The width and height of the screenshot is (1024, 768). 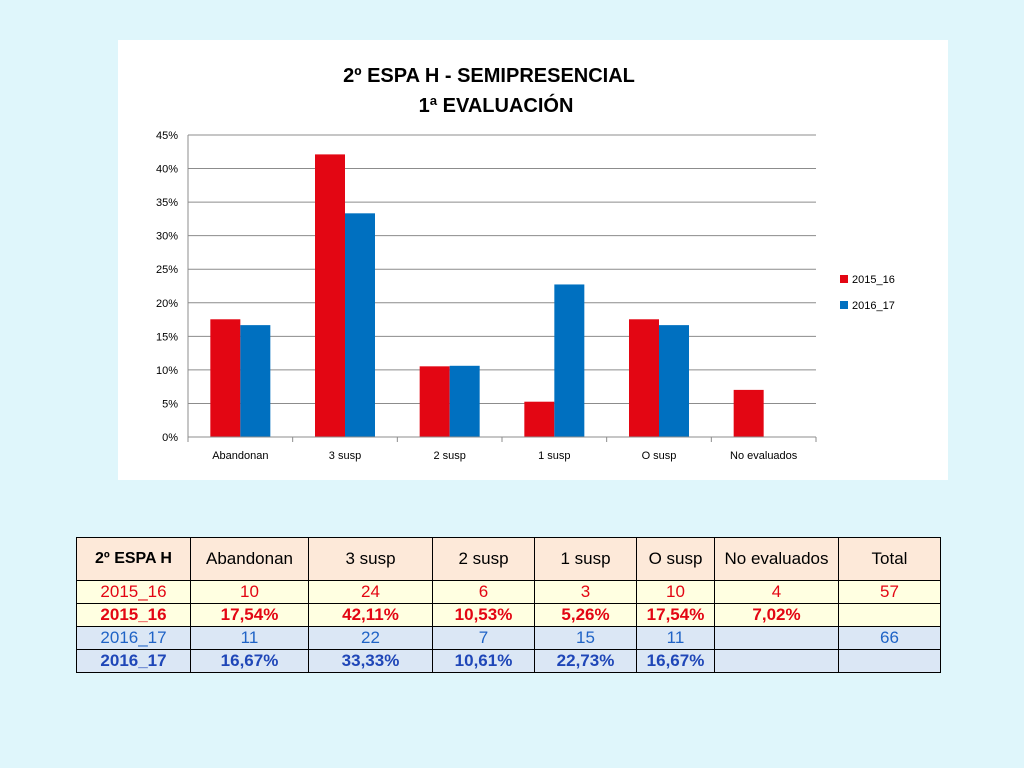 I want to click on legend-label: 2016_17, so click(x=873, y=306).